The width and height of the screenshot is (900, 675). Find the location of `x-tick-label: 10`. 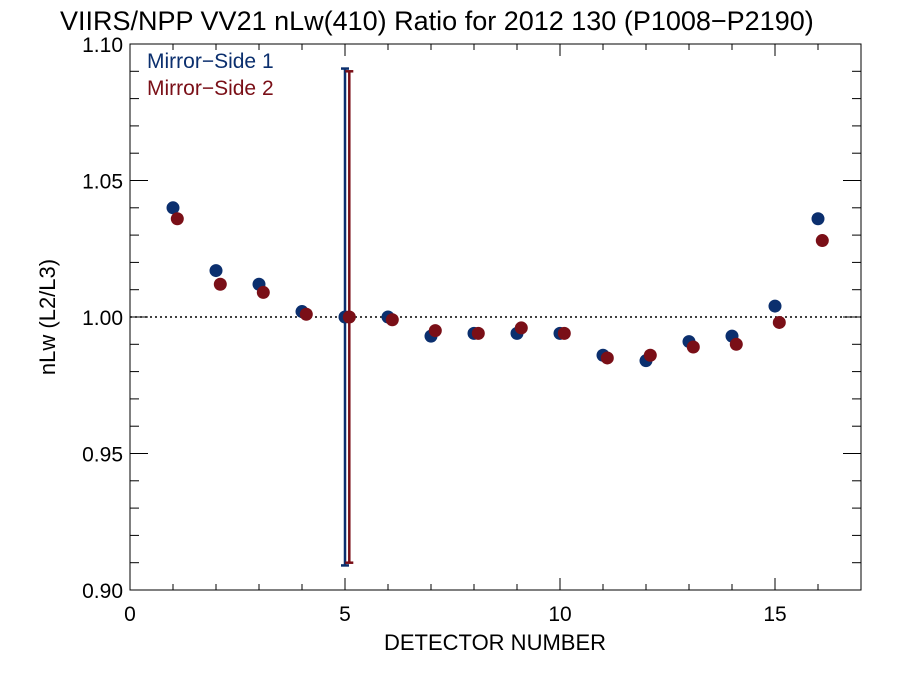

x-tick-label: 10 is located at coordinates (559, 614).